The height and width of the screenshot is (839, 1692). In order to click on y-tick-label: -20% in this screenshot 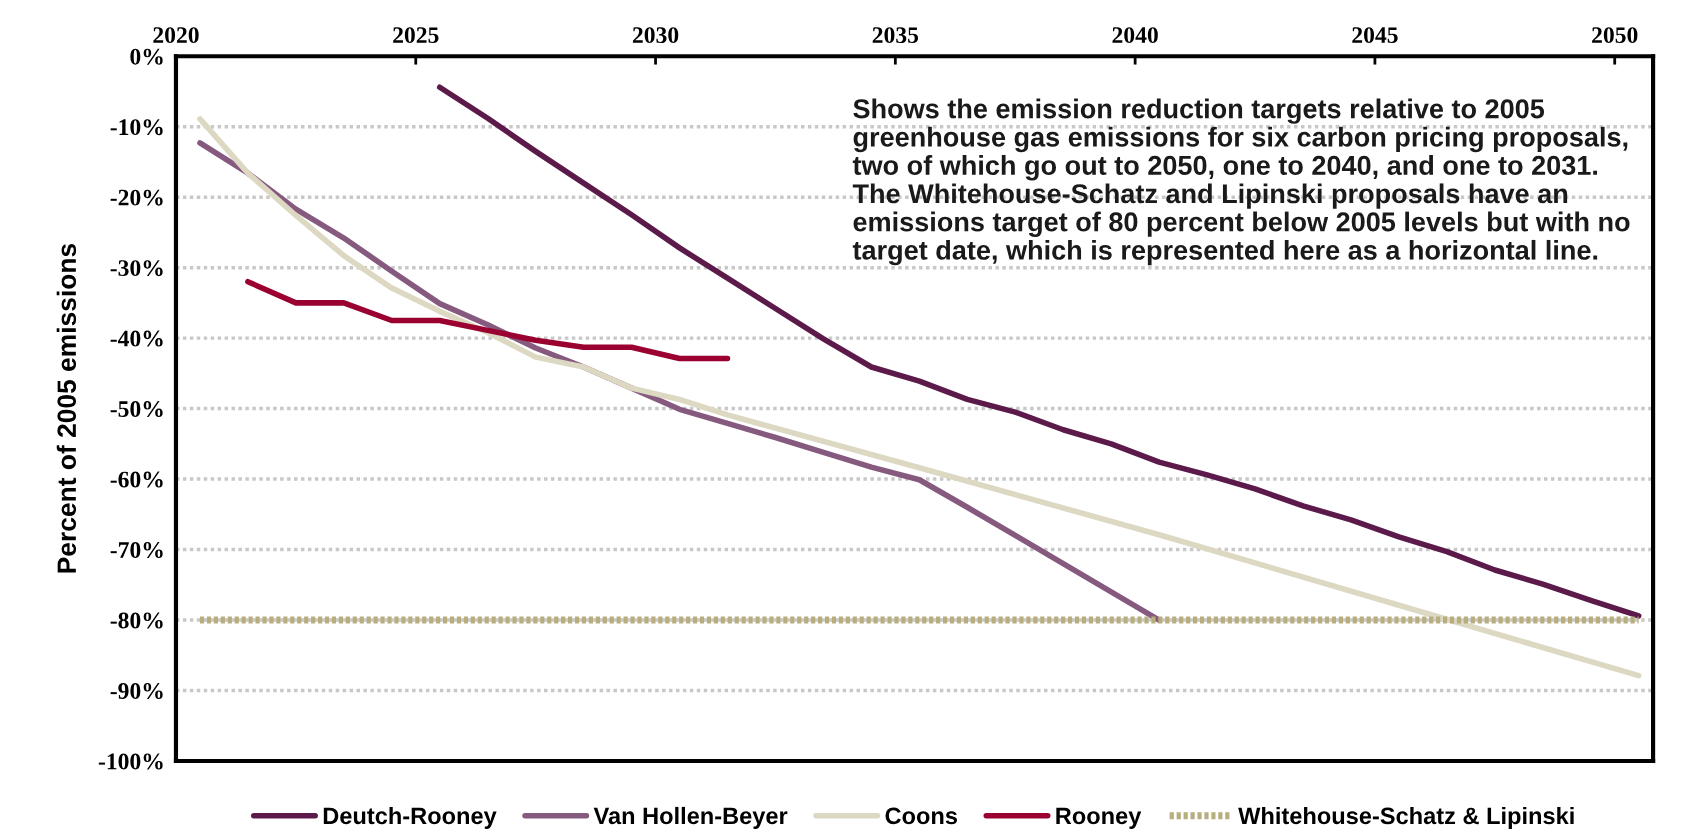, I will do `click(136, 197)`.